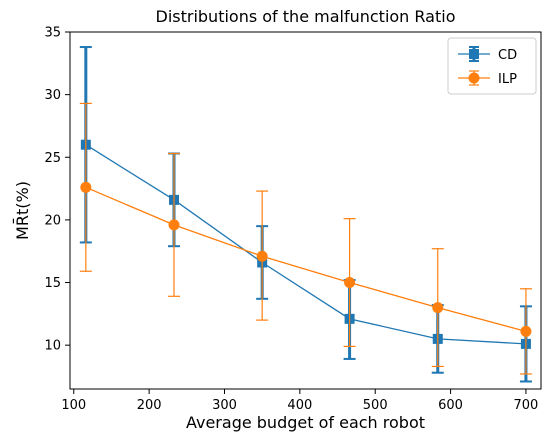 The image size is (550, 434). I want to click on x-tick-label: 400, so click(299, 405).